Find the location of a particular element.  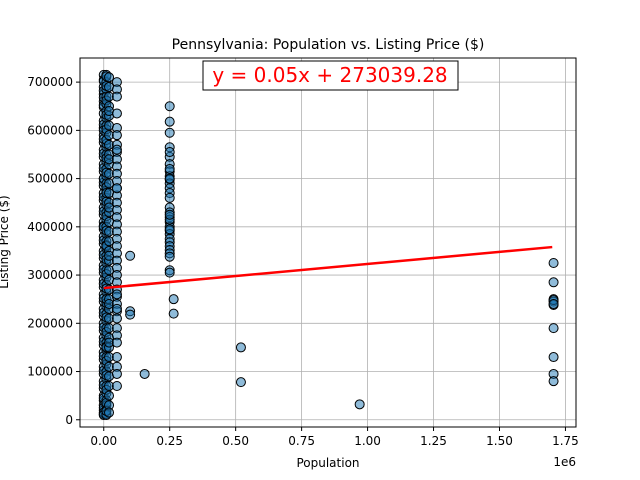

y-tick-label: 500000 is located at coordinates (50, 179).